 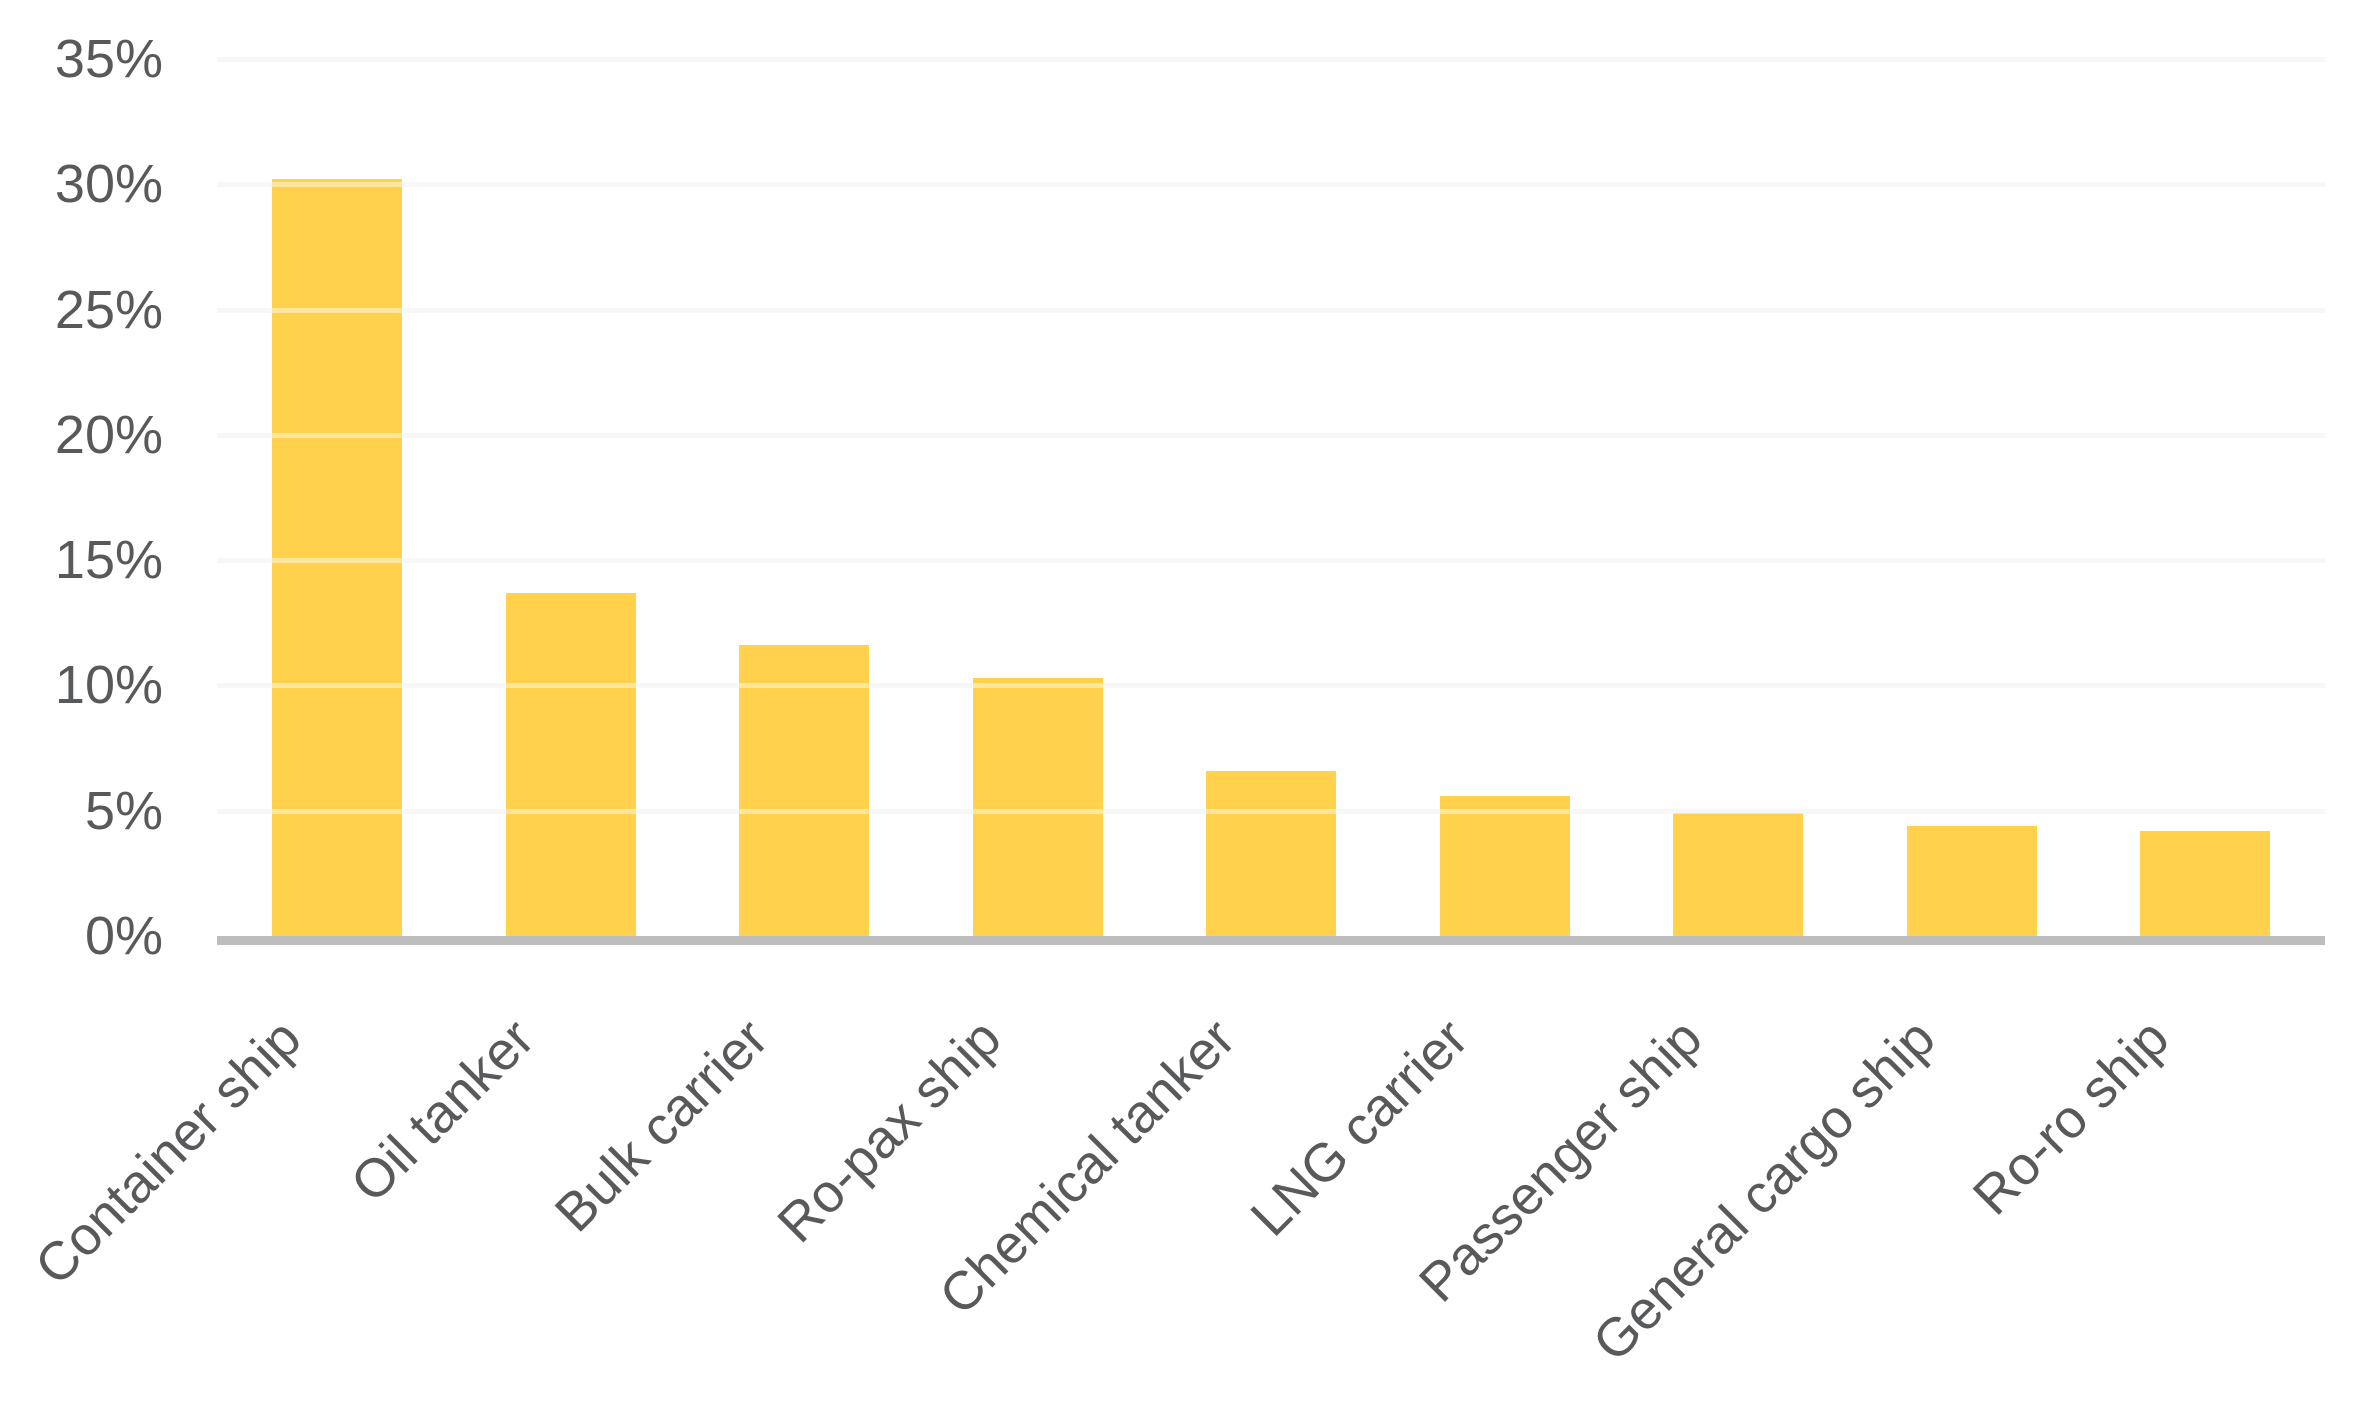 What do you see at coordinates (1037, 806) in the screenshot?
I see `bar-ro-pax-ship` at bounding box center [1037, 806].